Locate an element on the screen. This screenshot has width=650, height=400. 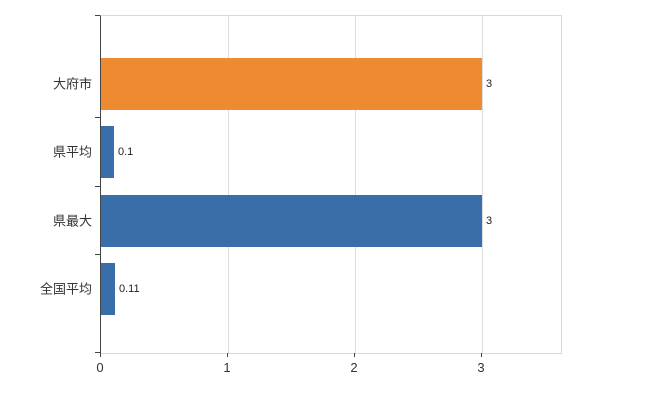
x-axis-tick-label: 3 is located at coordinates (481, 367).